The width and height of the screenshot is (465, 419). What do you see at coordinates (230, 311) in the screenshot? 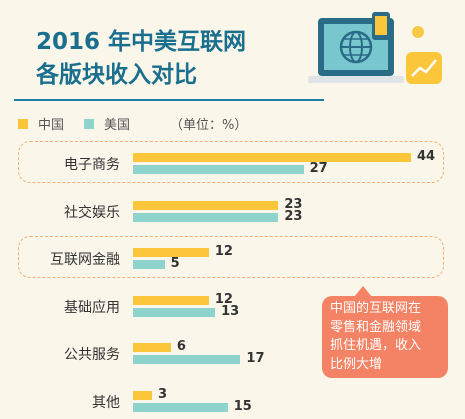
I see `bar-value-label: 13` at bounding box center [230, 311].